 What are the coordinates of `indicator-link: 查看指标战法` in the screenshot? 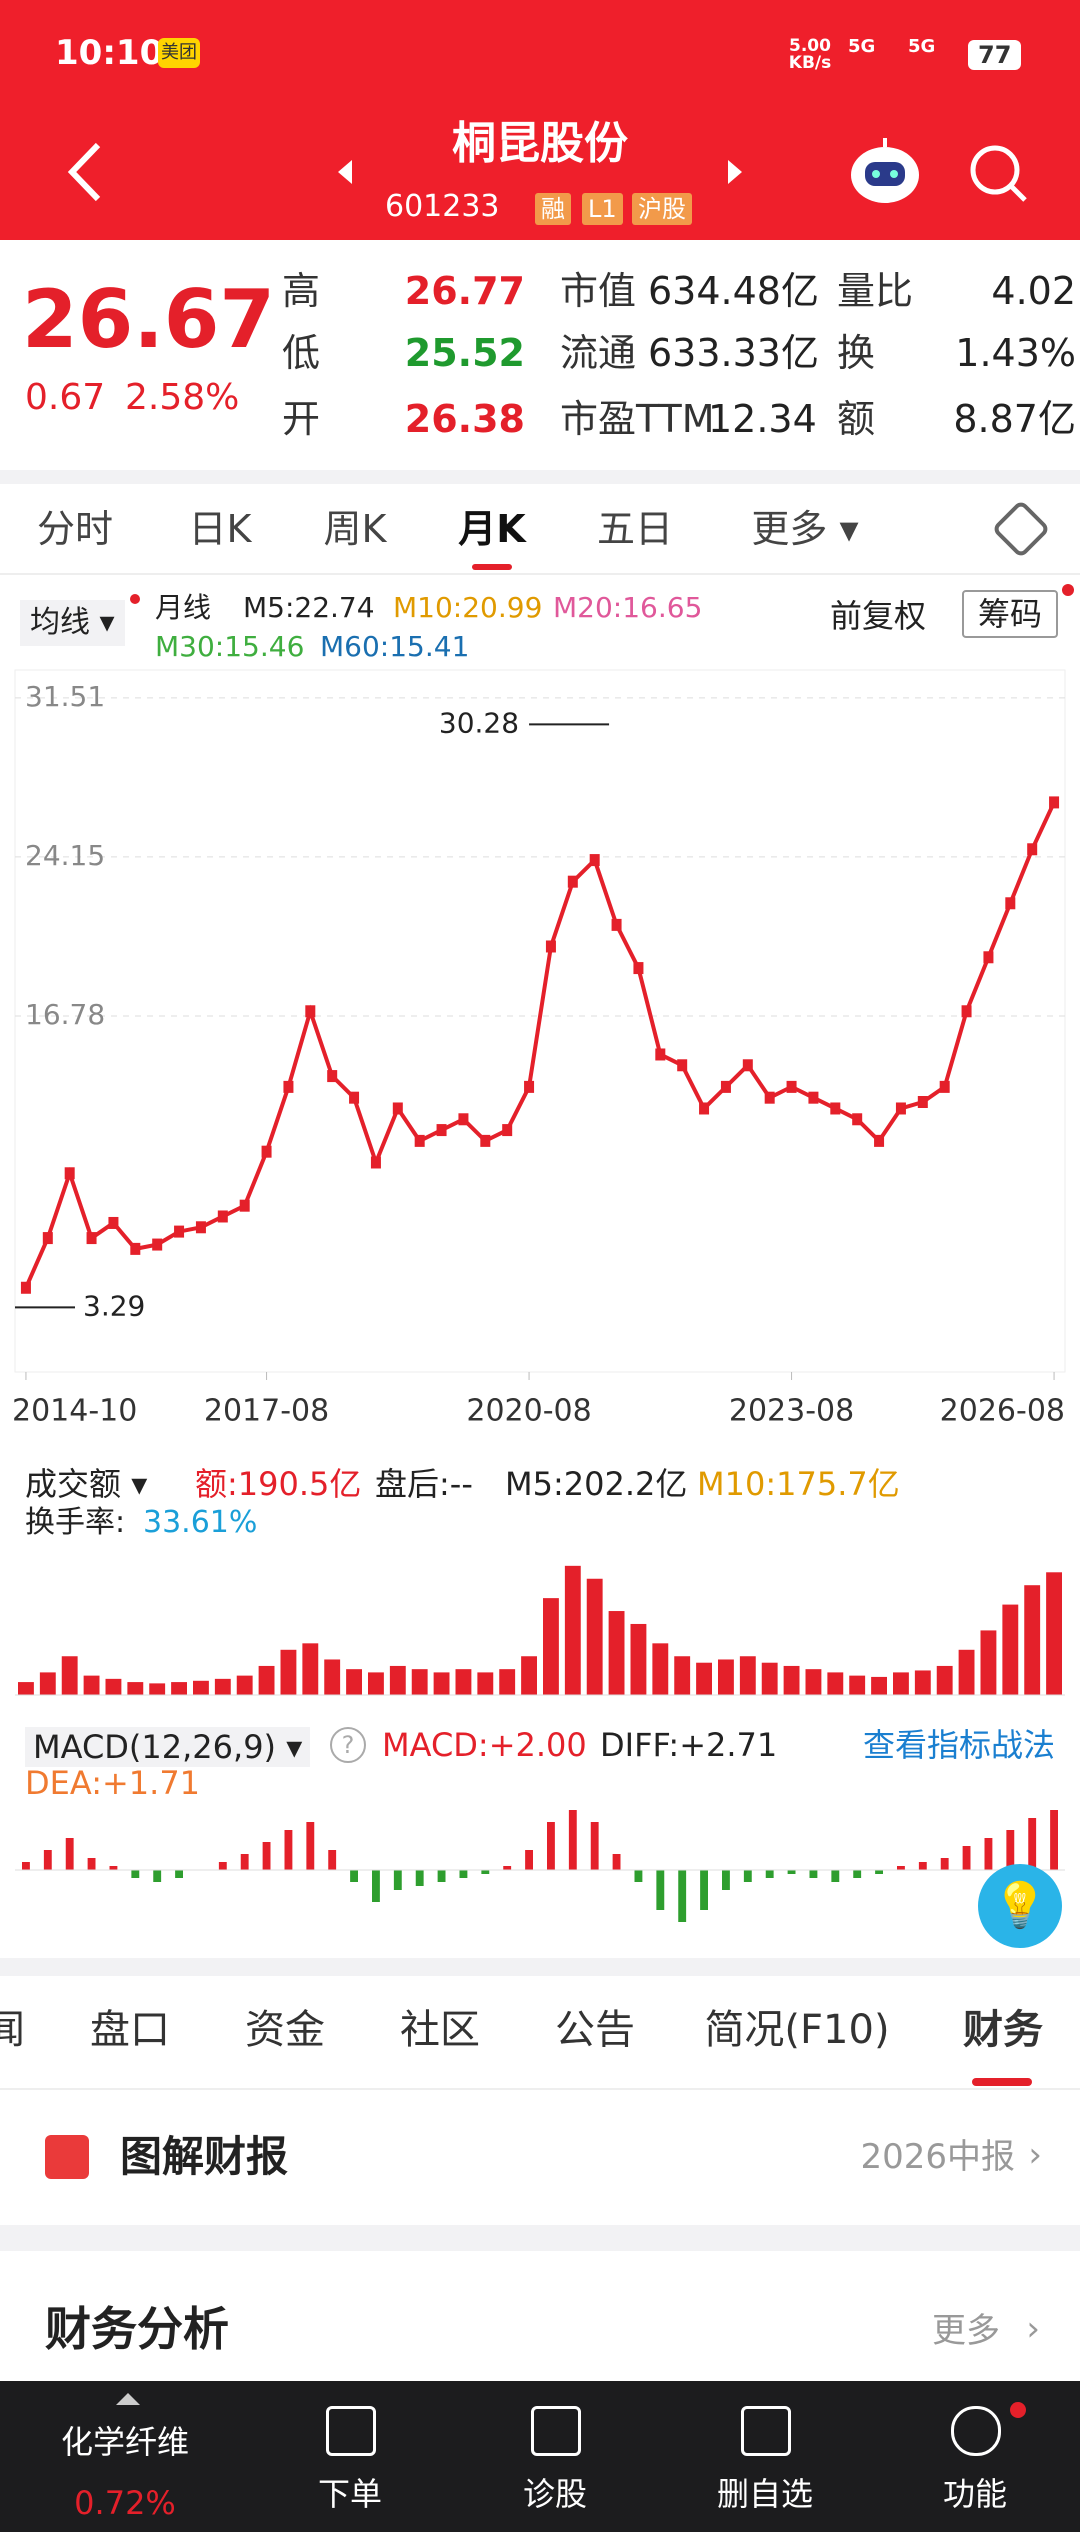 It's located at (958, 1745).